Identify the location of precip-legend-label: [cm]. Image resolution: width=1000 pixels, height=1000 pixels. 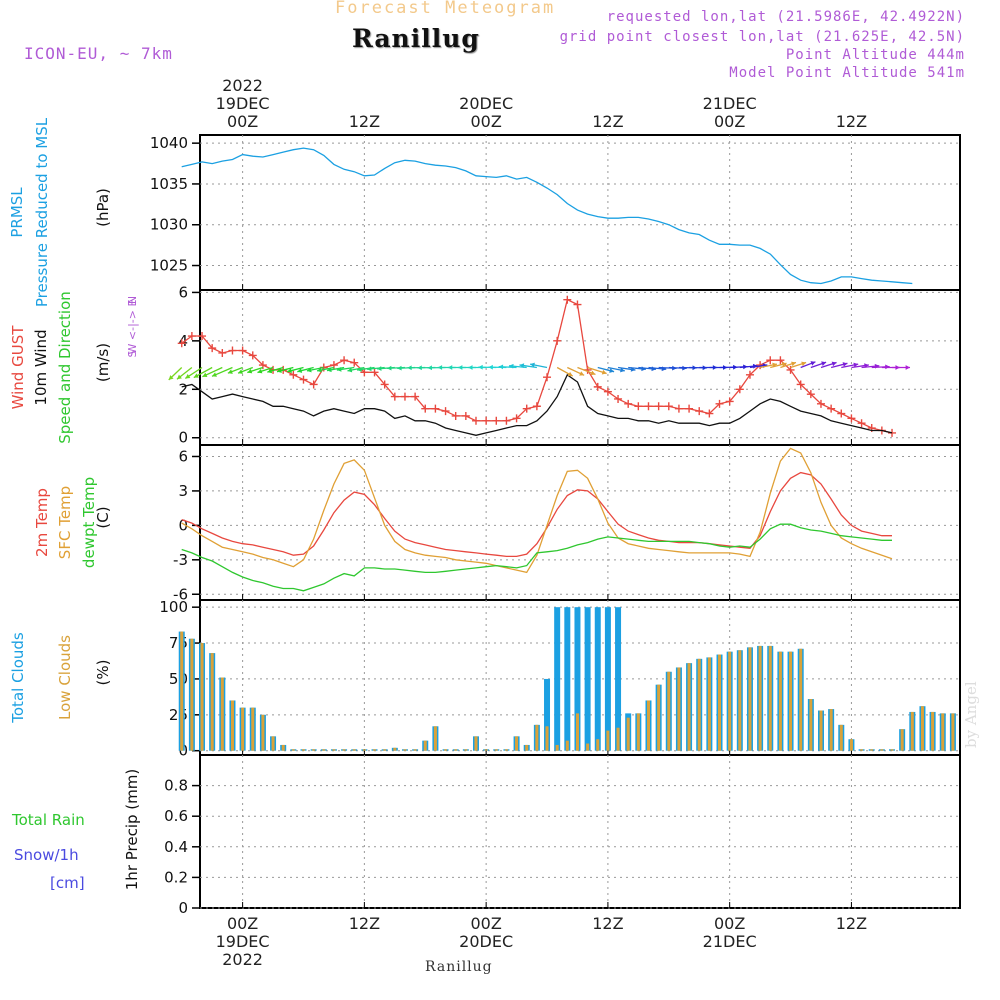
(67, 883).